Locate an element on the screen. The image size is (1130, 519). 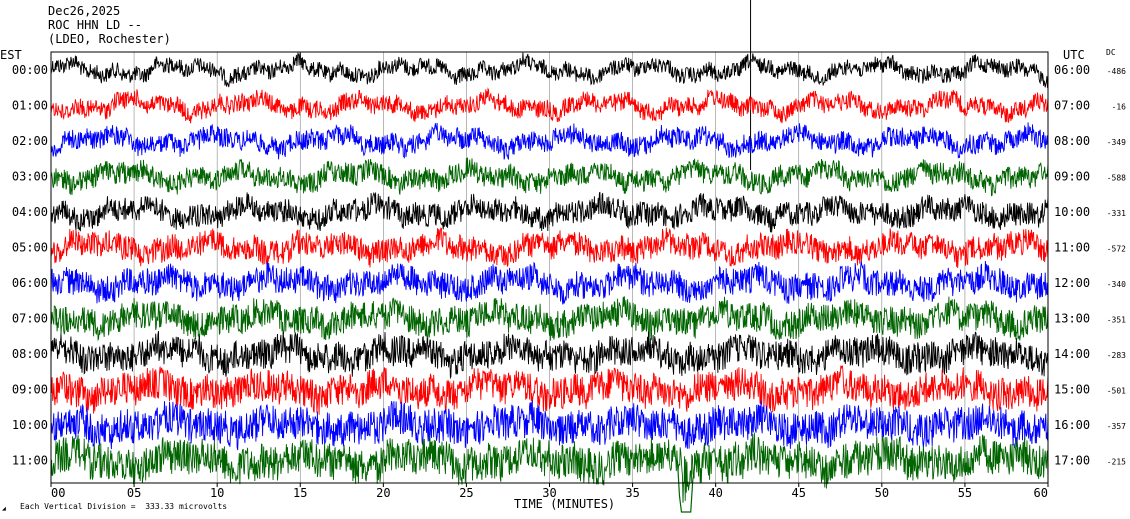
event-signal is located at coordinates (687, 481).